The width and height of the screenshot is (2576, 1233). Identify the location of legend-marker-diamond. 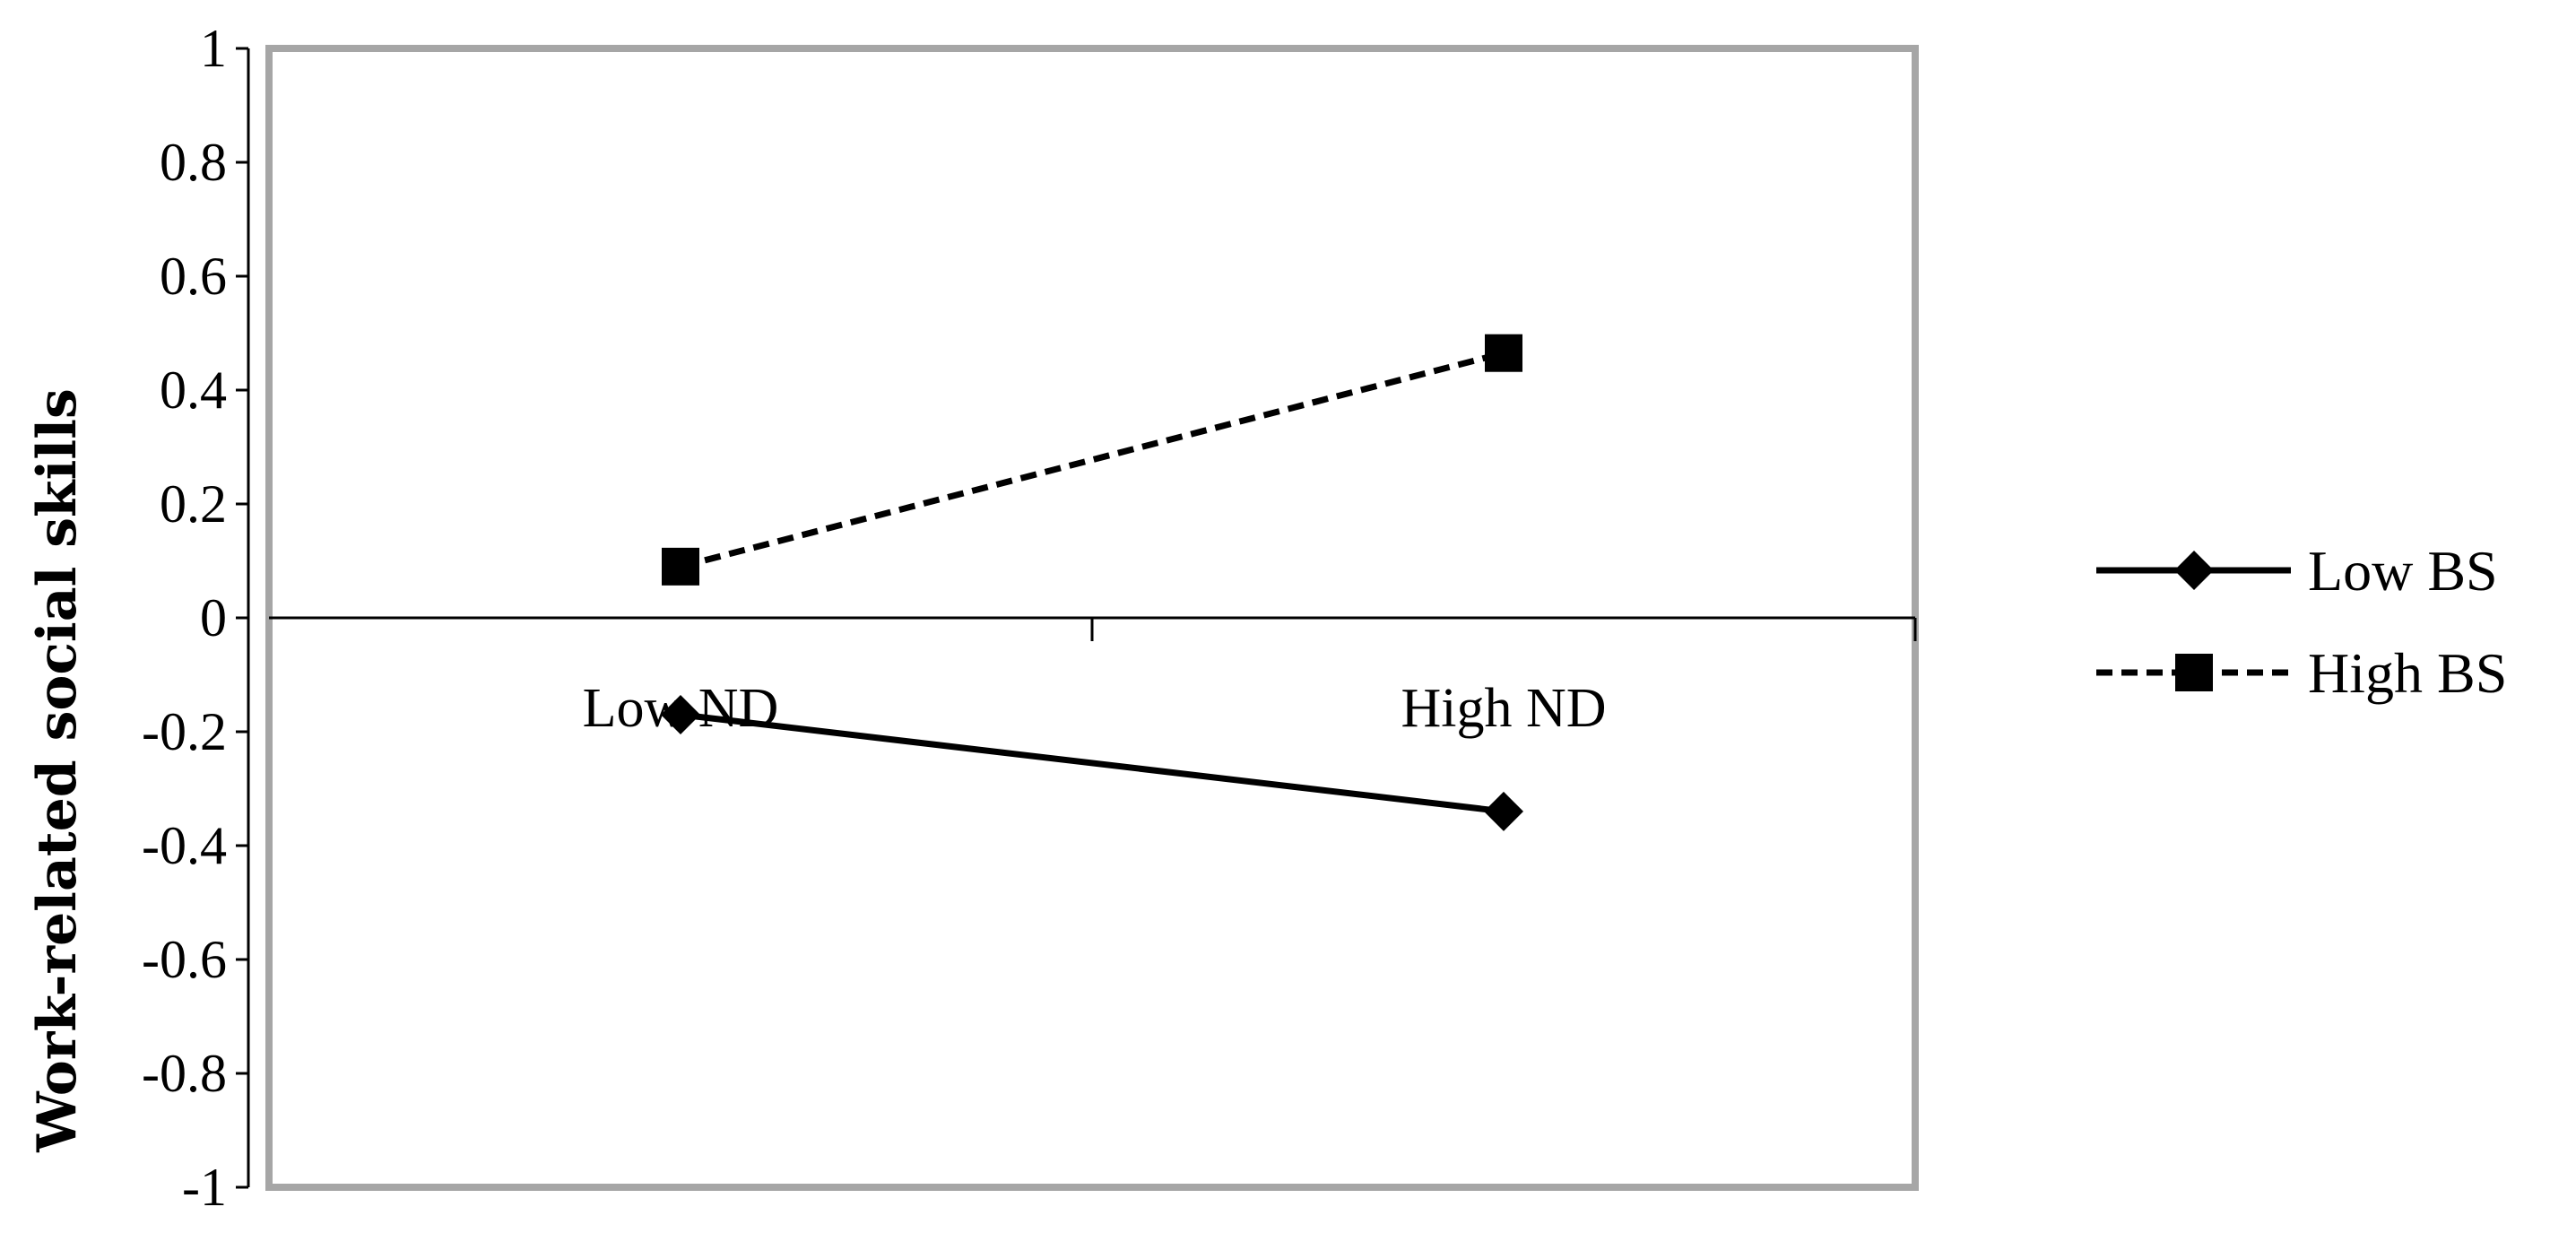
(2194, 570).